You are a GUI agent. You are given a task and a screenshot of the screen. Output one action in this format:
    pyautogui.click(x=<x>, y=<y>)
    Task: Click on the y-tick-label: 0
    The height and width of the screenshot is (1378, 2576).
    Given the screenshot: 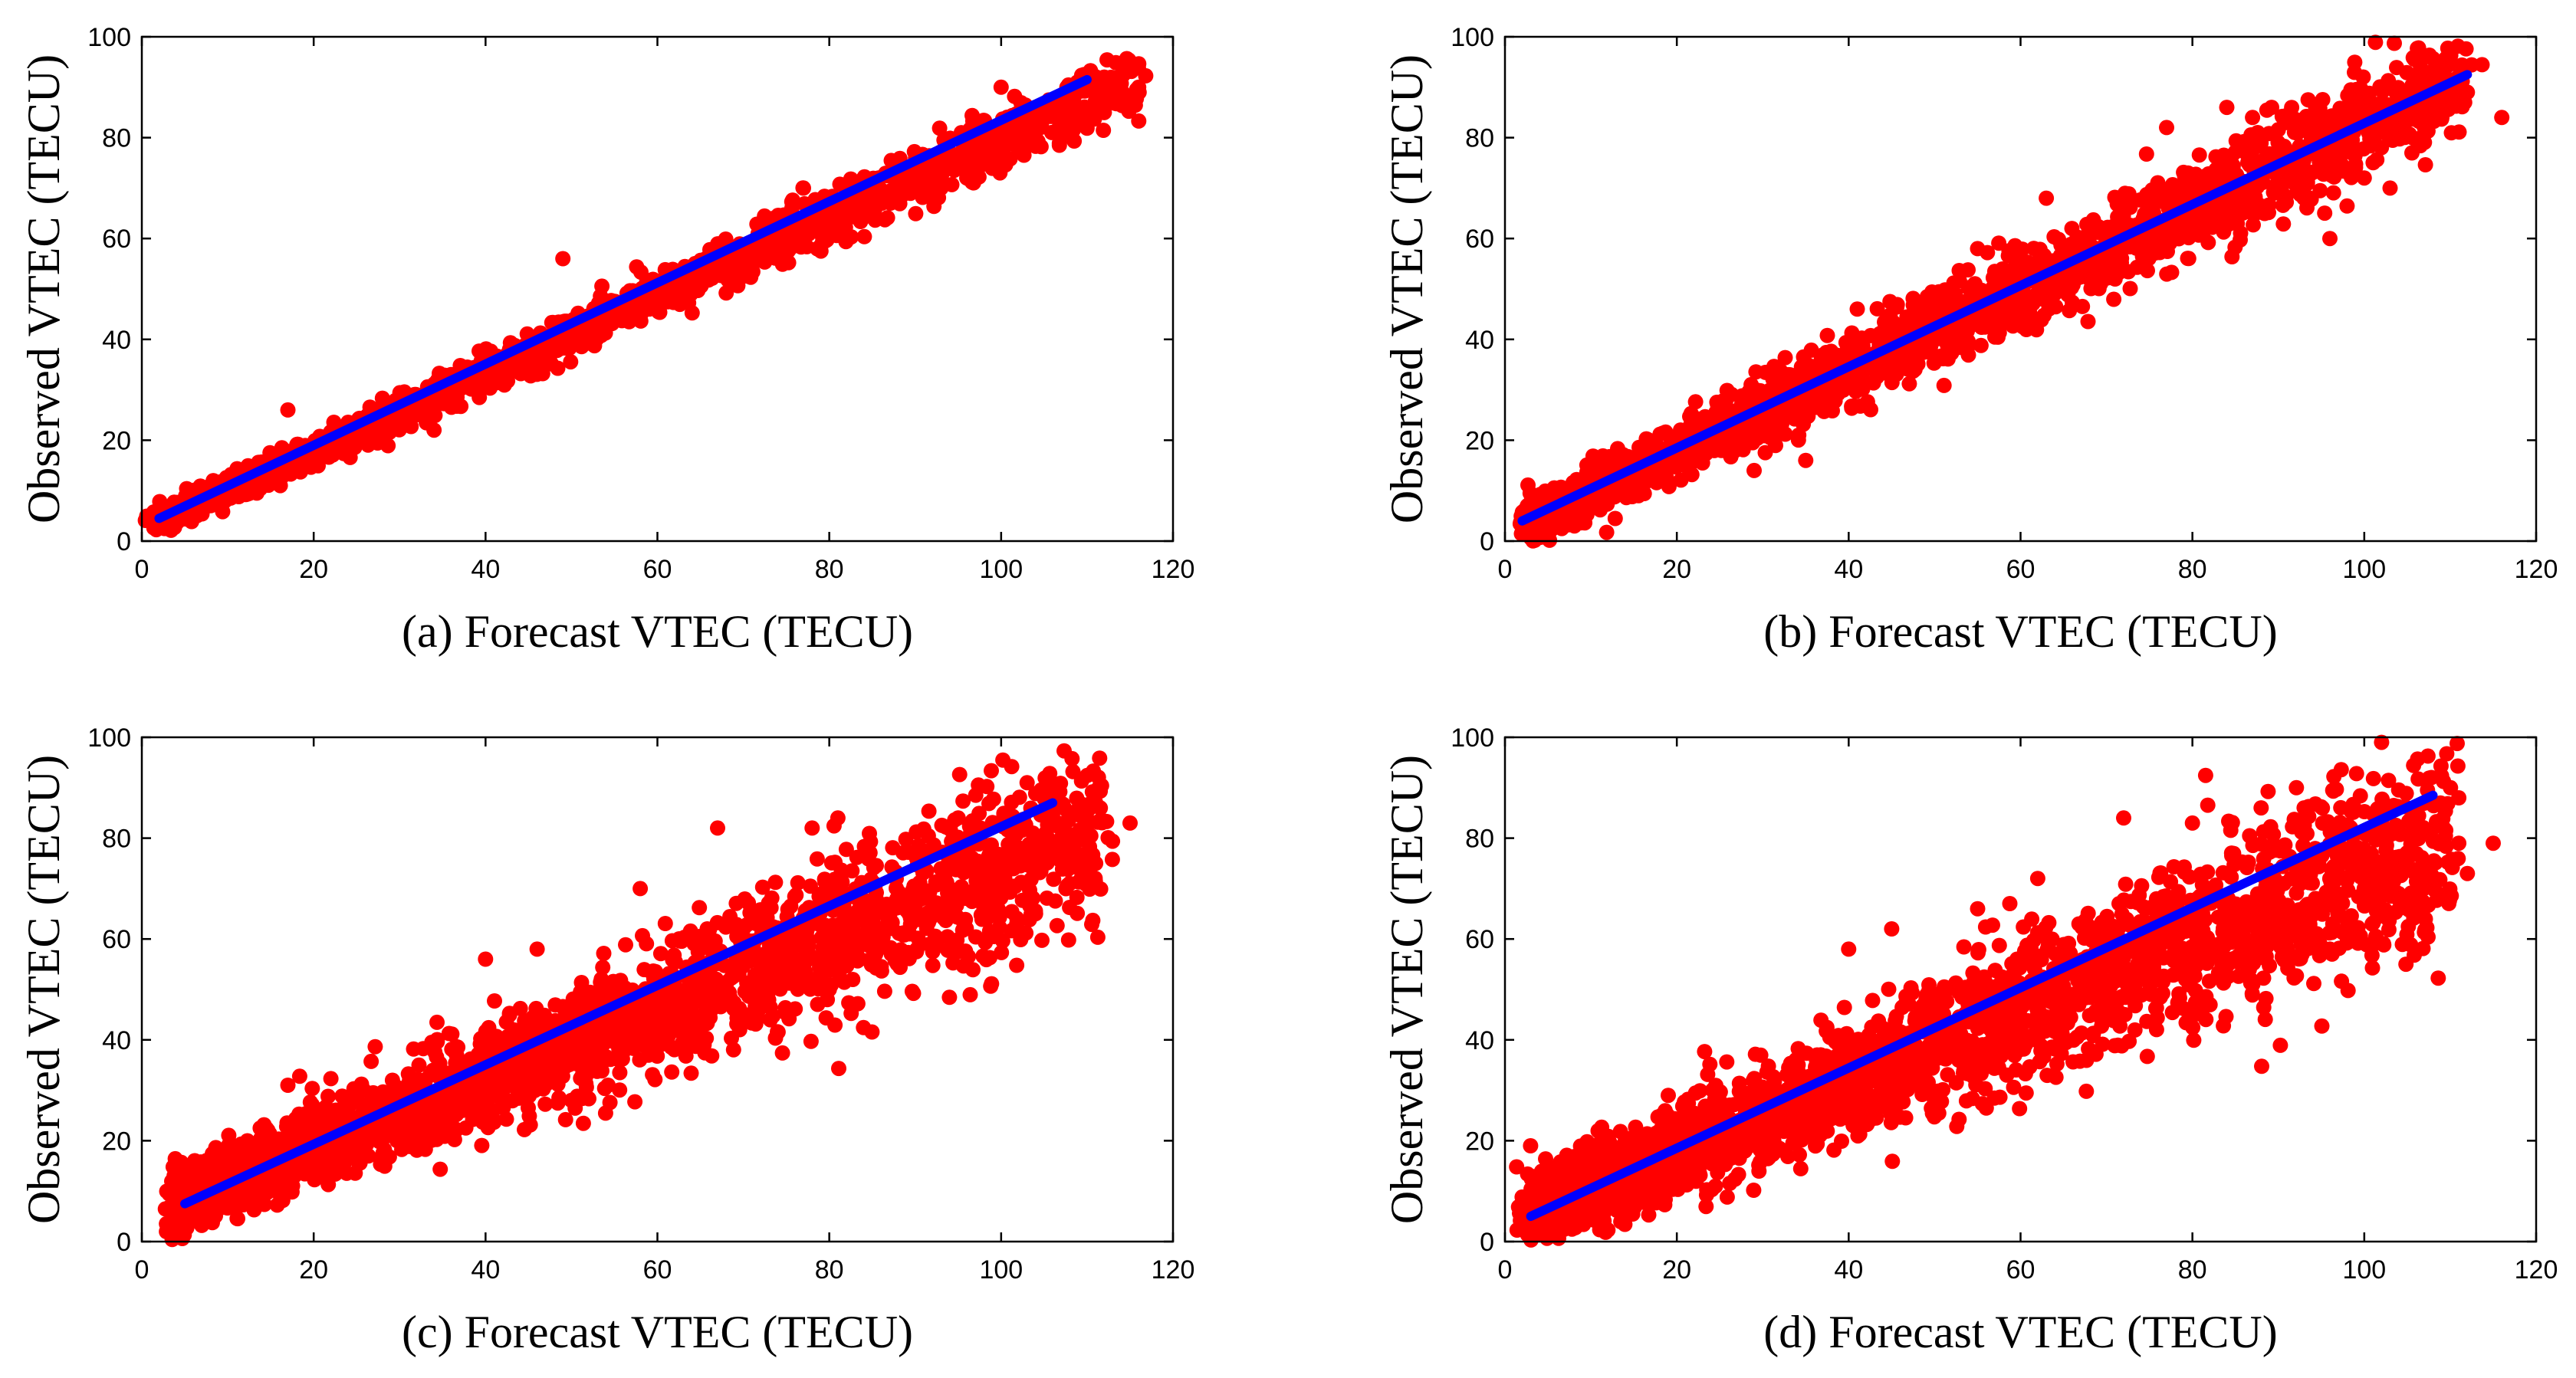 What is the action you would take?
    pyautogui.click(x=1487, y=541)
    